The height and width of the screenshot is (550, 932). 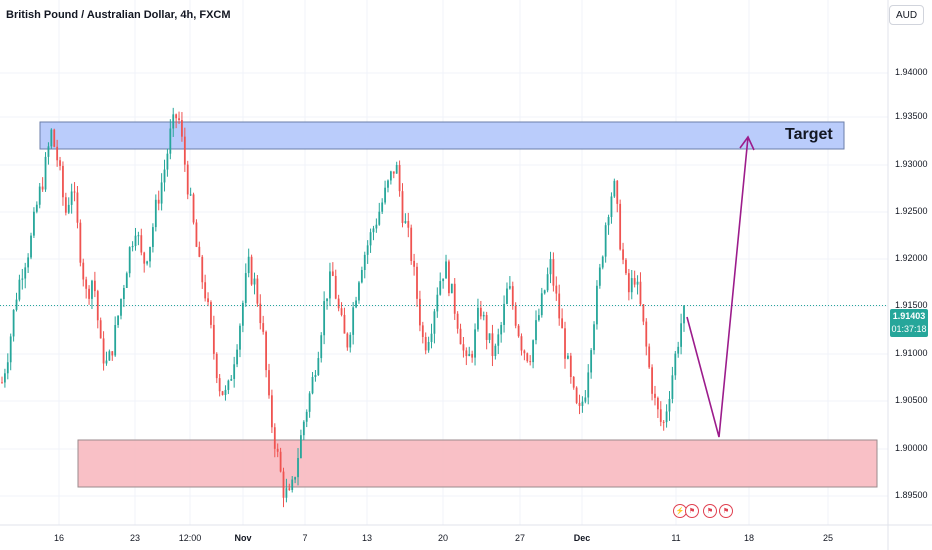 I want to click on resistance-zone, so click(x=442, y=135).